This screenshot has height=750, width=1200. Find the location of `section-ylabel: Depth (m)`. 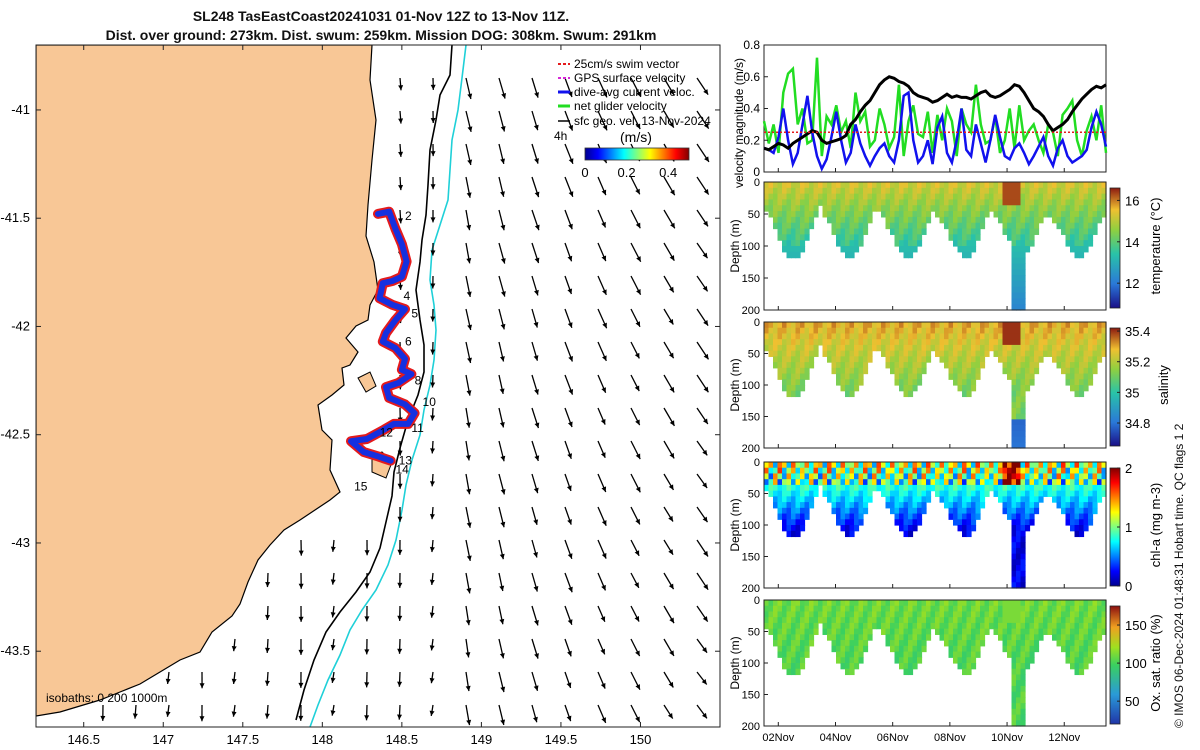

section-ylabel: Depth (m) is located at coordinates (735, 245).